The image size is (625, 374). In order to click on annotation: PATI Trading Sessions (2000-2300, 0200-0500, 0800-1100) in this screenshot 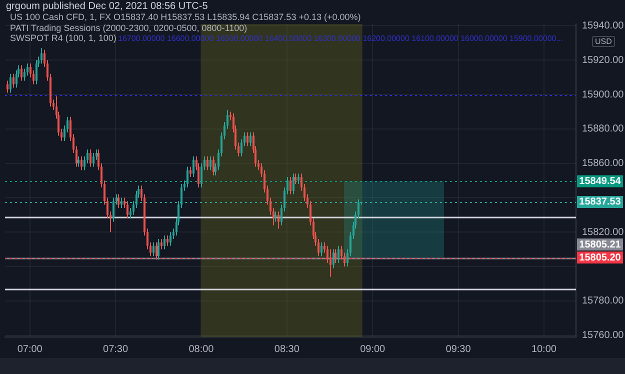, I will do `click(129, 28)`.